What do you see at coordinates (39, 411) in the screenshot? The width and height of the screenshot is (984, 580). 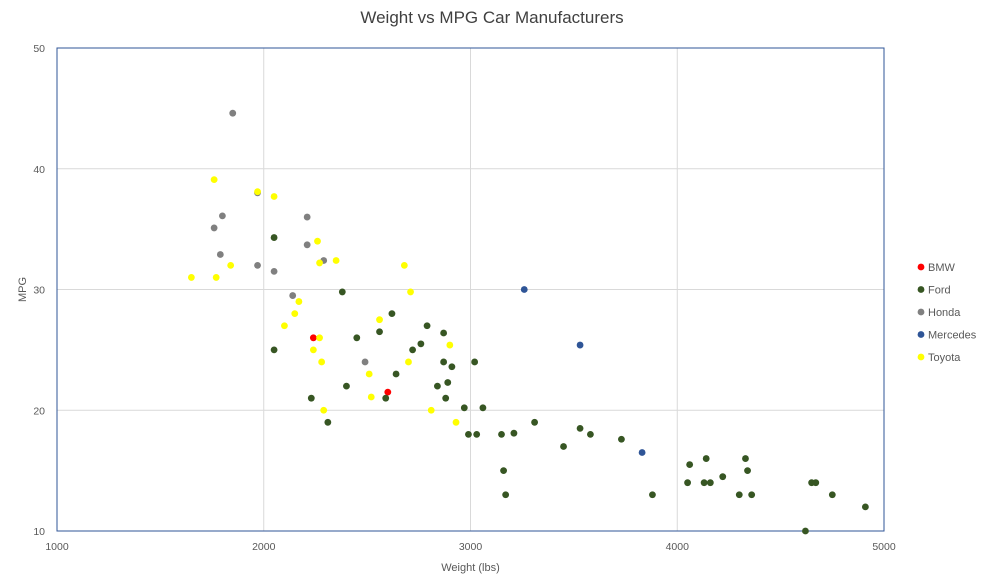 I see `y-tick-label: 20` at bounding box center [39, 411].